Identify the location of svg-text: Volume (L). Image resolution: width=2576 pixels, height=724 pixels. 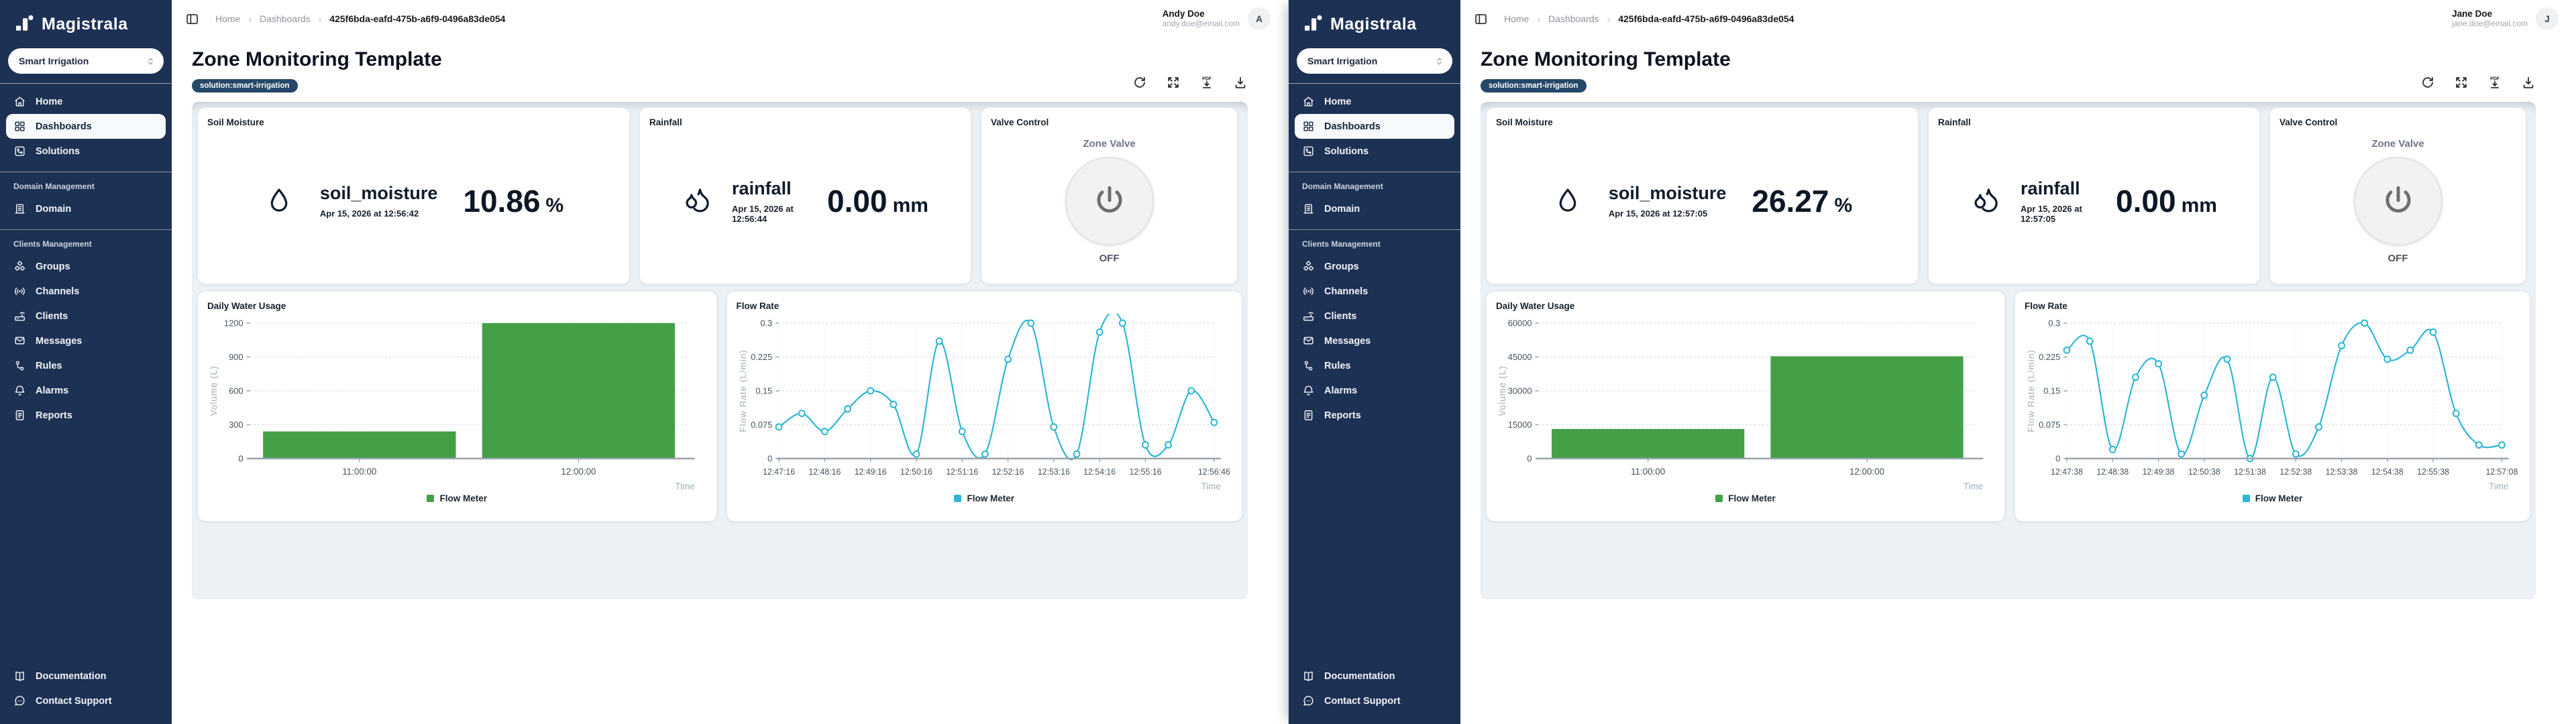
(1502, 390).